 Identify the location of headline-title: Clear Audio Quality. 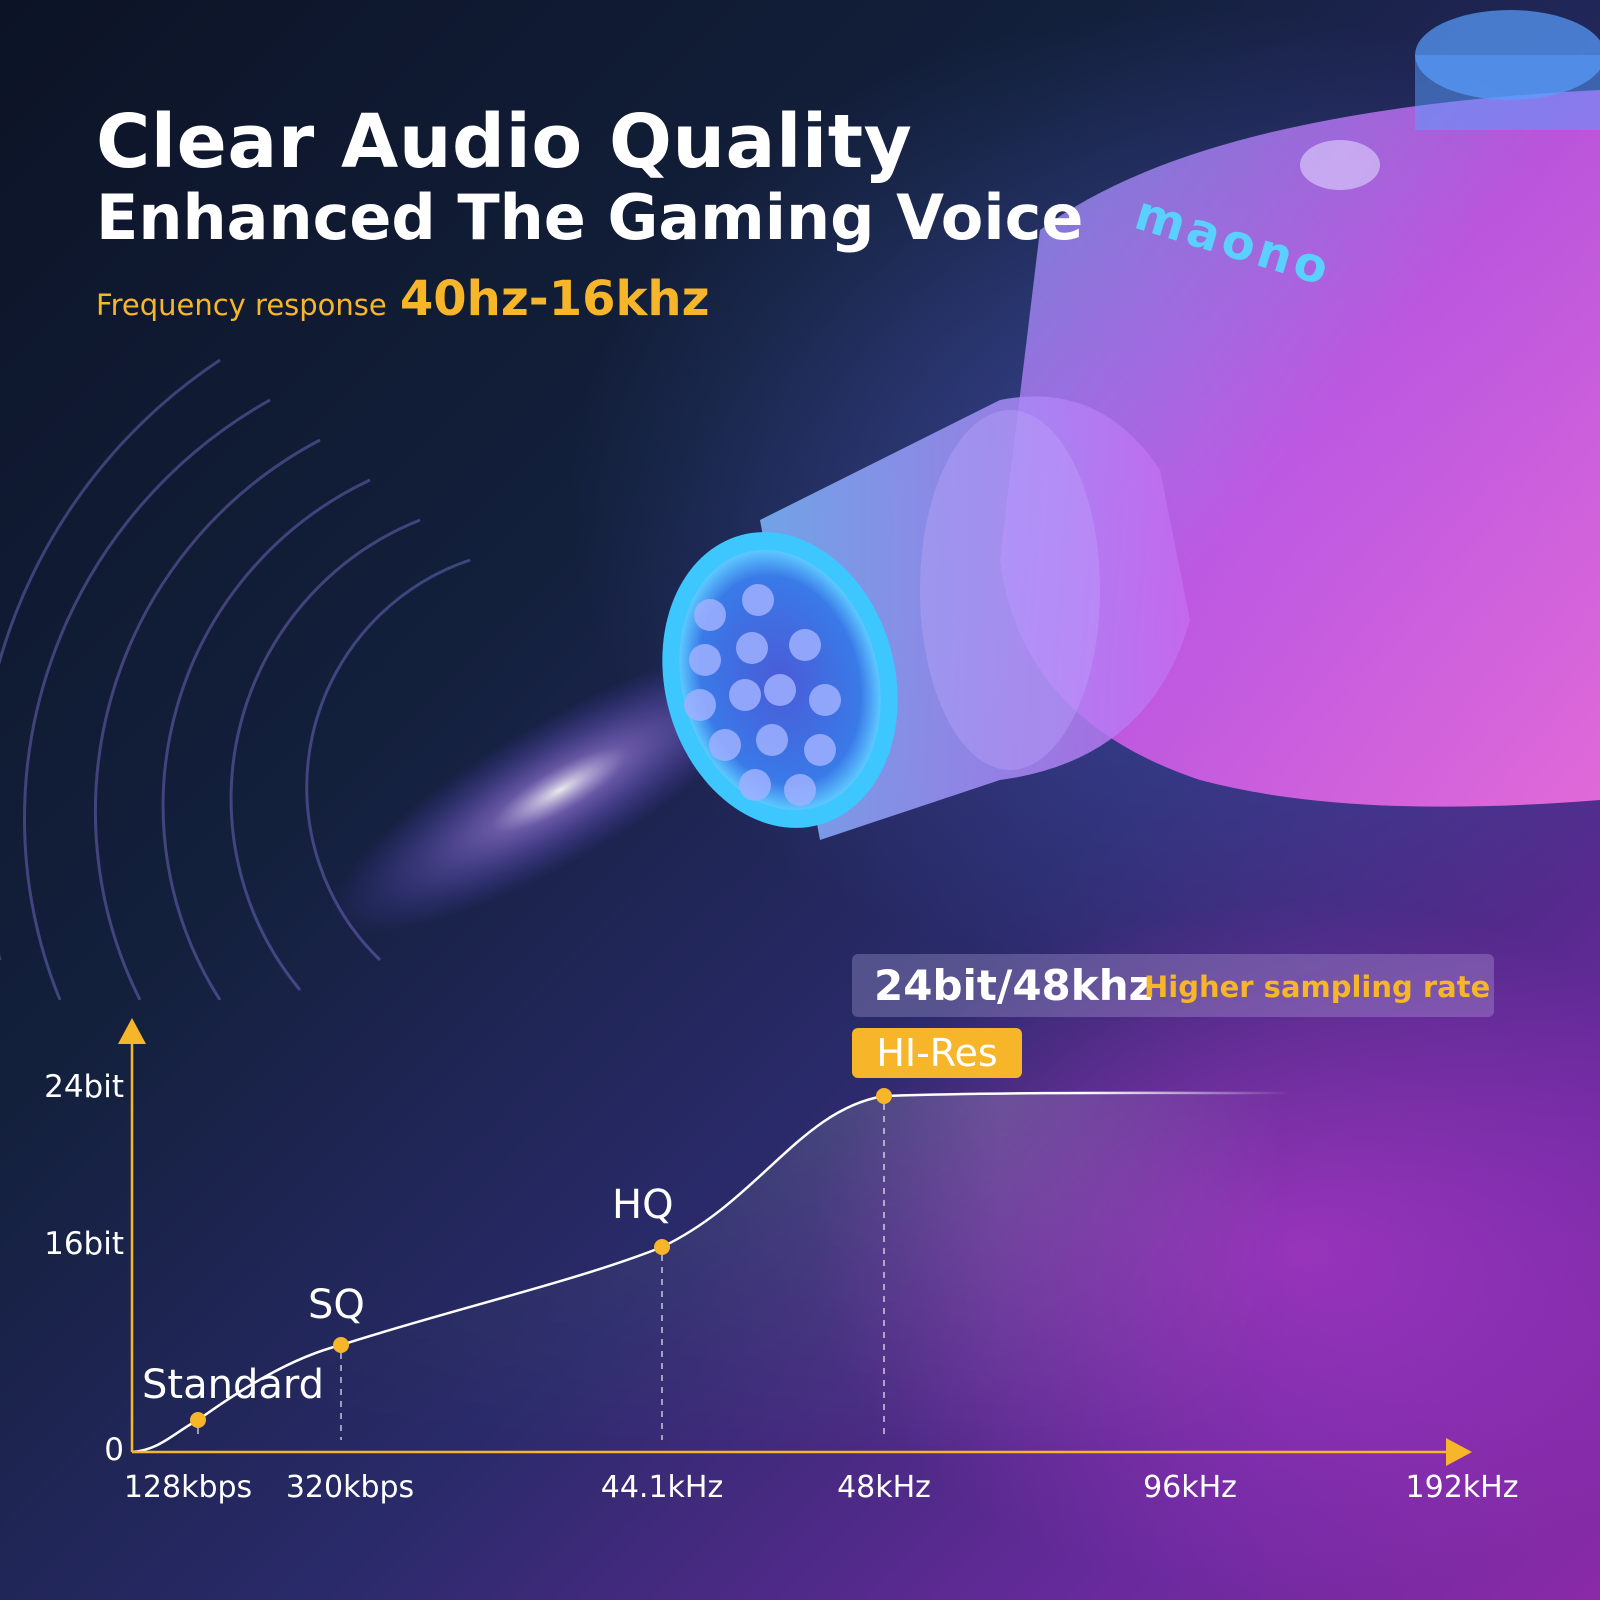
(504, 142).